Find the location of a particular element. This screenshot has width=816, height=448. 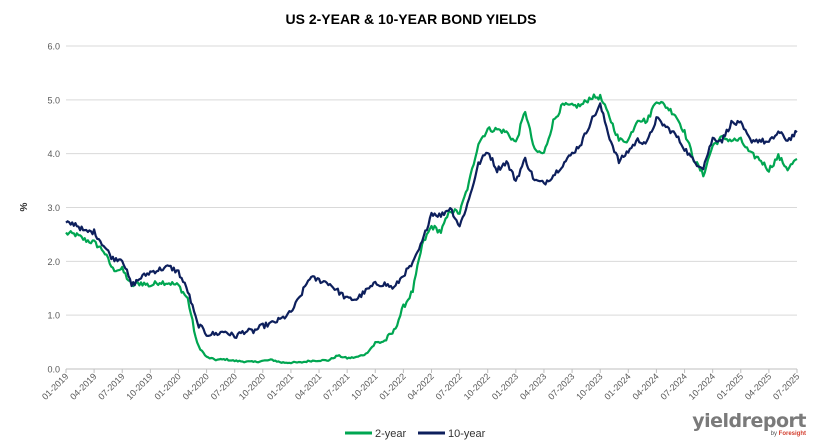

logo-byline: by Foresight is located at coordinates (788, 434).